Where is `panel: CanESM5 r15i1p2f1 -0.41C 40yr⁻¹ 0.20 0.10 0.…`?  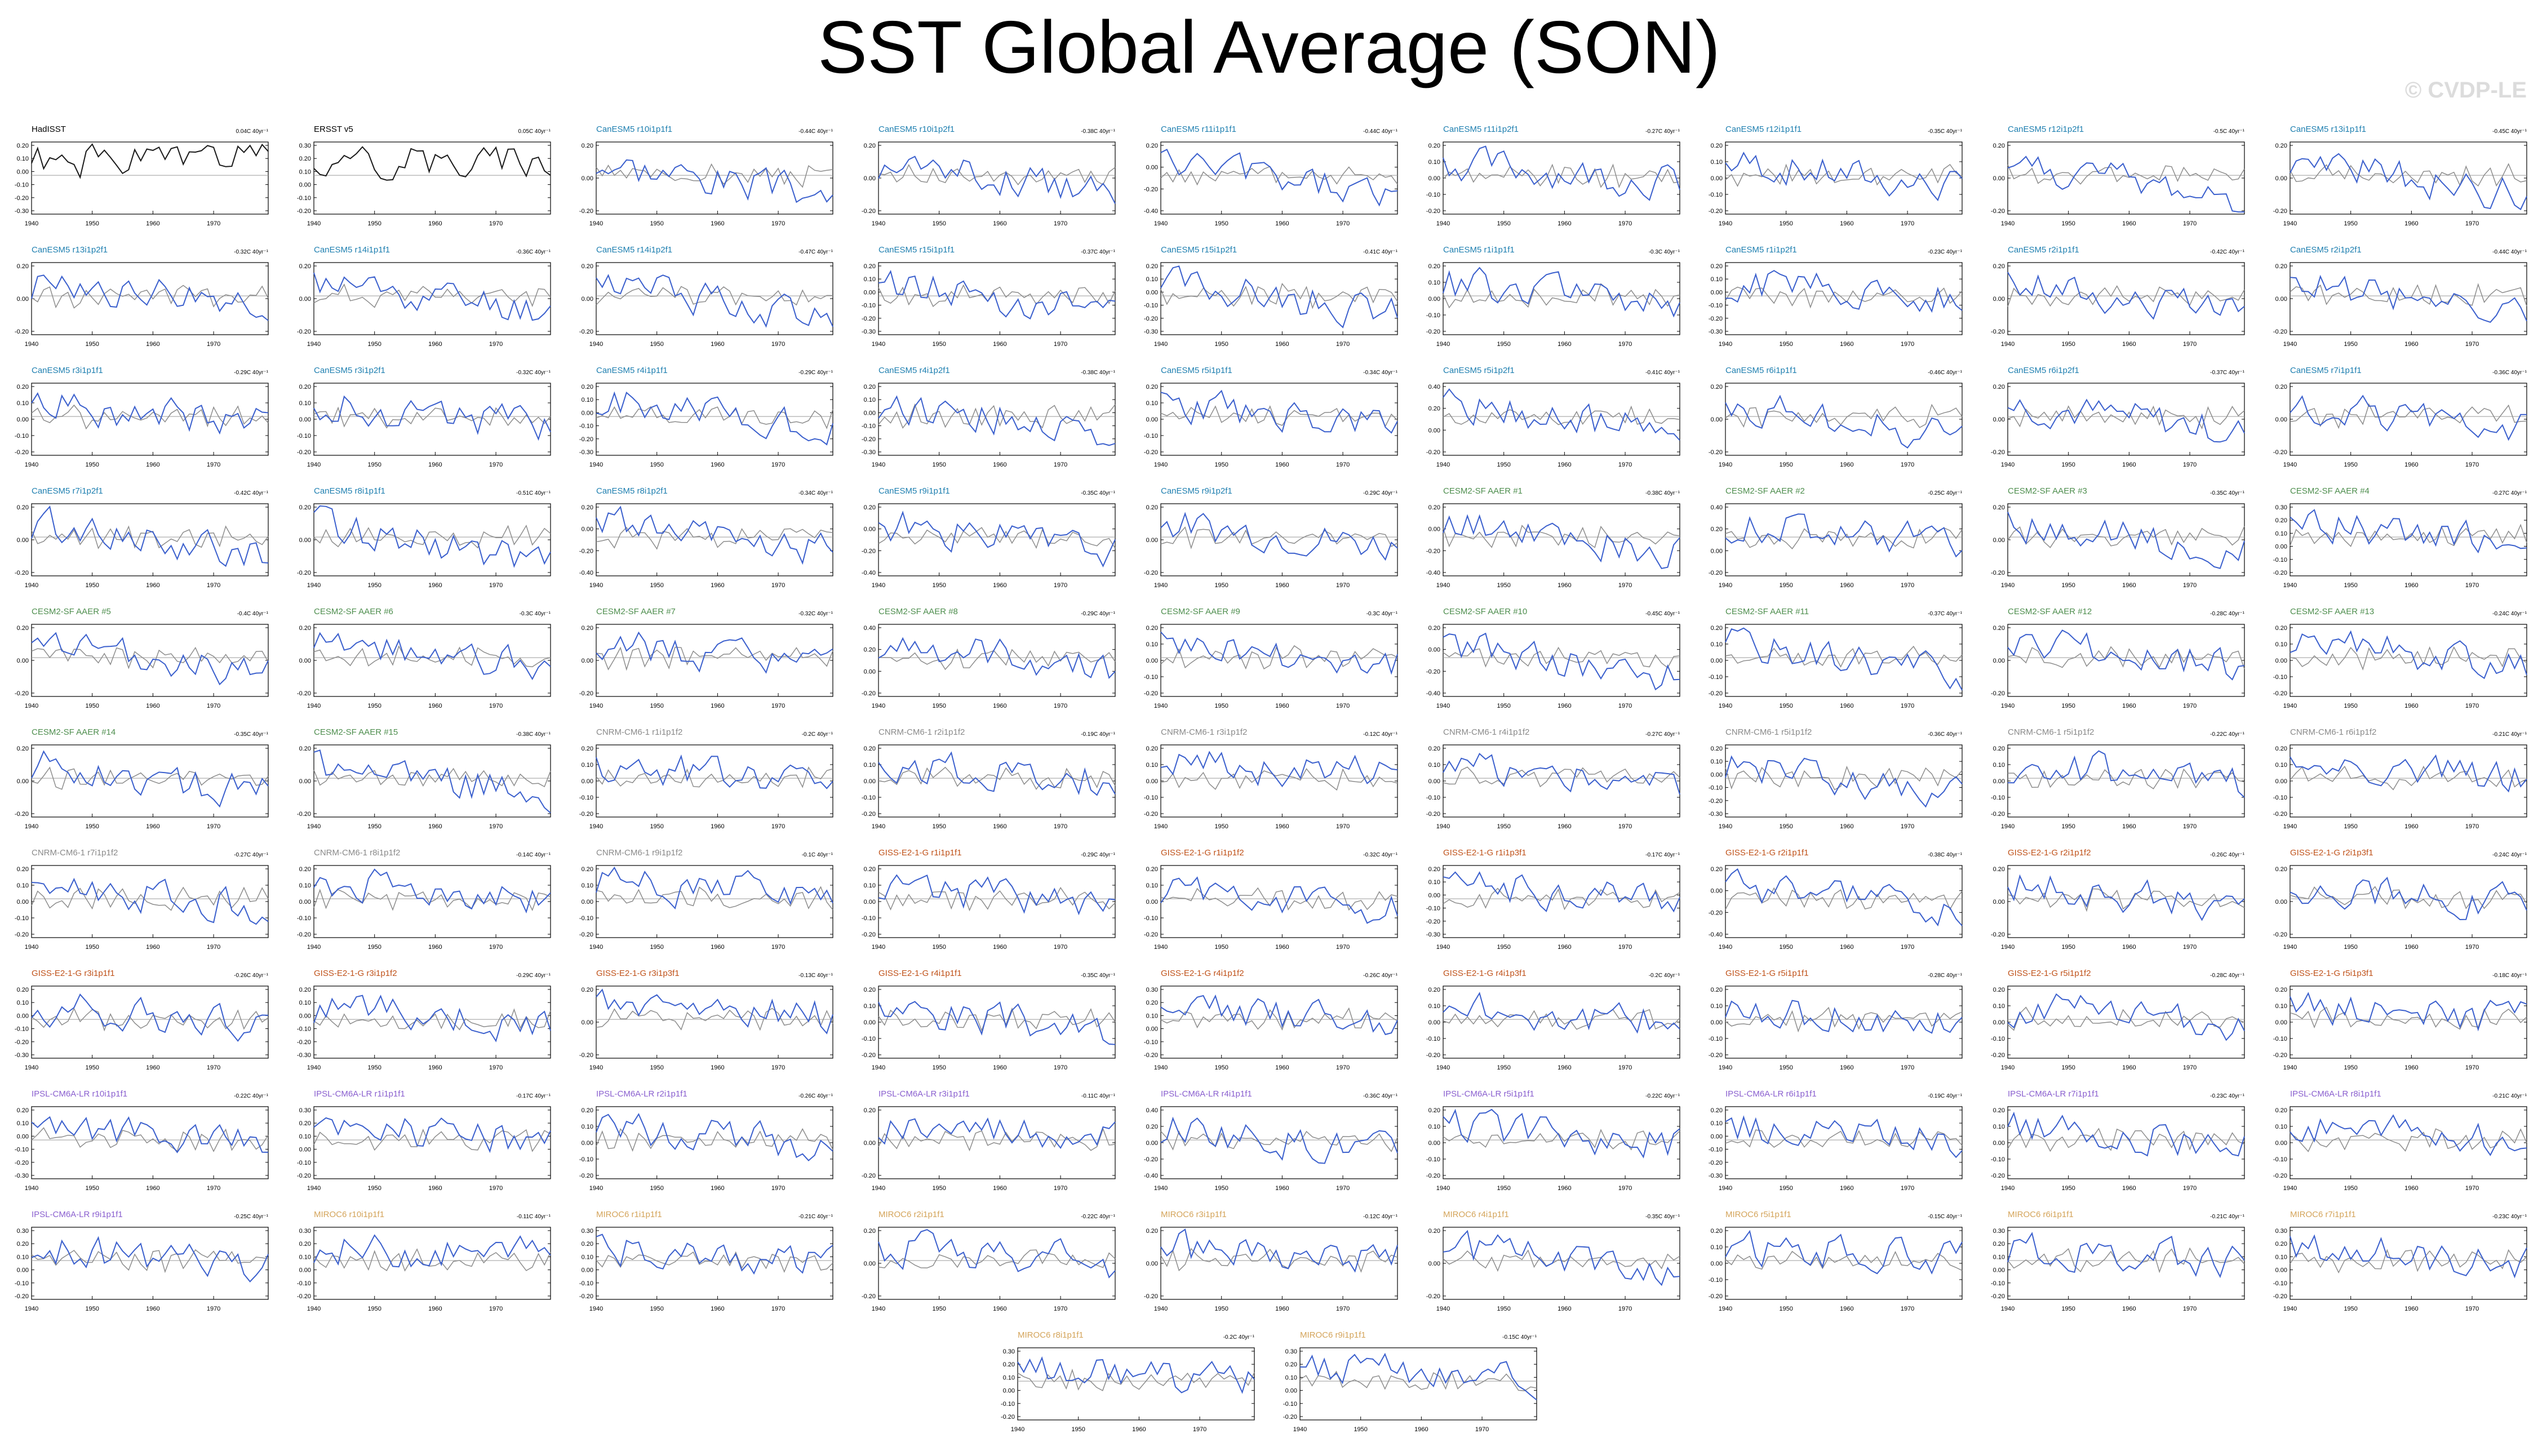 panel: CanESM5 r15i1p2f1 -0.41C 40yr⁻¹ 0.20 0.10 0.… is located at coordinates (1271, 296).